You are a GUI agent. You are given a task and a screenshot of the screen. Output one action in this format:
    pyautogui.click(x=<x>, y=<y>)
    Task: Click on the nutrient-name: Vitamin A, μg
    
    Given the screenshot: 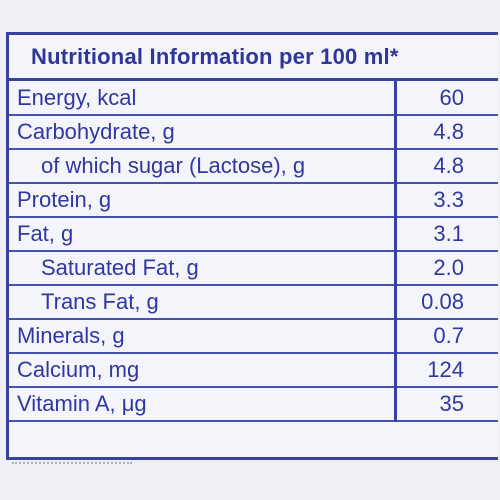 What is the action you would take?
    pyautogui.click(x=203, y=404)
    